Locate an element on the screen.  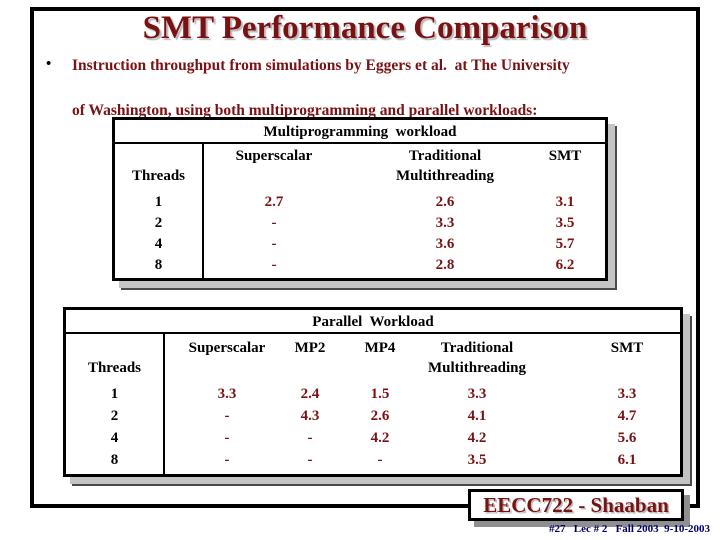
smt-column: SMT 3.3 4.7 5.6 6.1 is located at coordinates (627, 404).